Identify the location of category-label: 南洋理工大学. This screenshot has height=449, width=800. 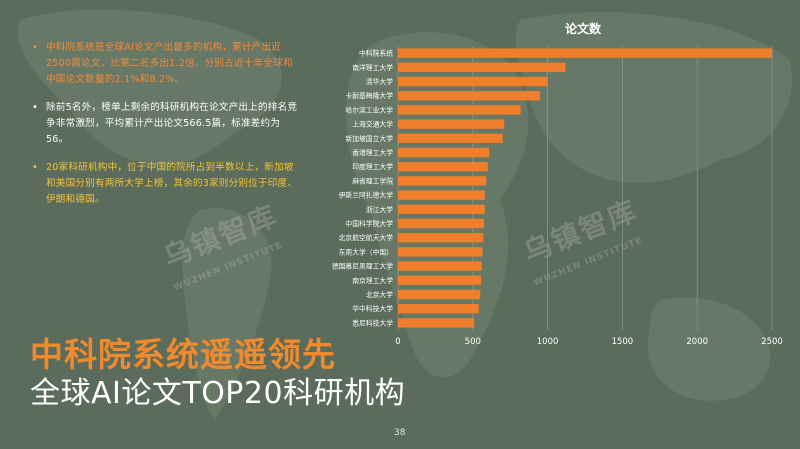
(372, 67).